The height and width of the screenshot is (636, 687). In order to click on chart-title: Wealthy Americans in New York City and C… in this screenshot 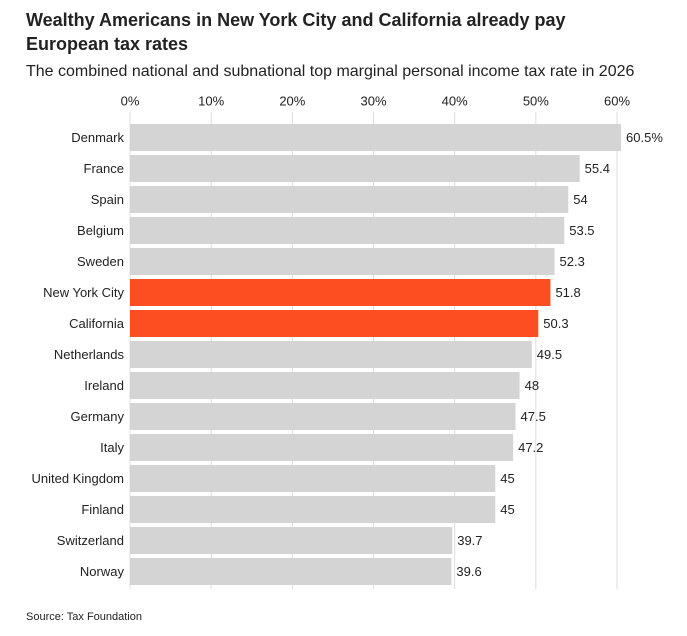, I will do `click(296, 32)`.